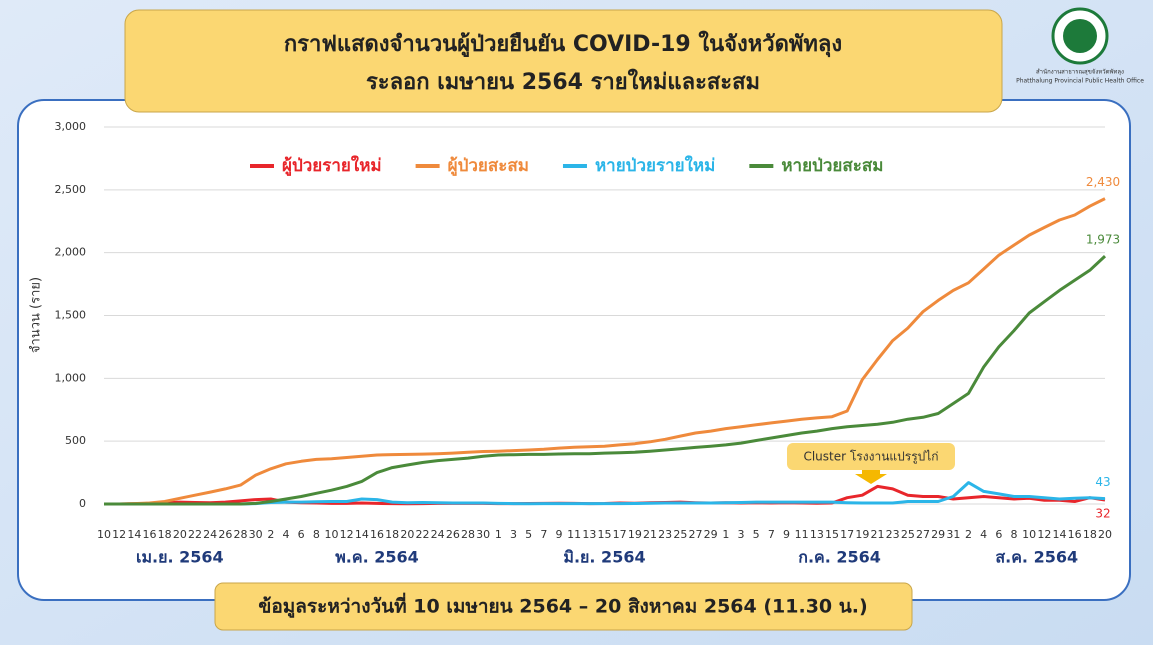  I want to click on x-tick-label: 9, so click(786, 534).